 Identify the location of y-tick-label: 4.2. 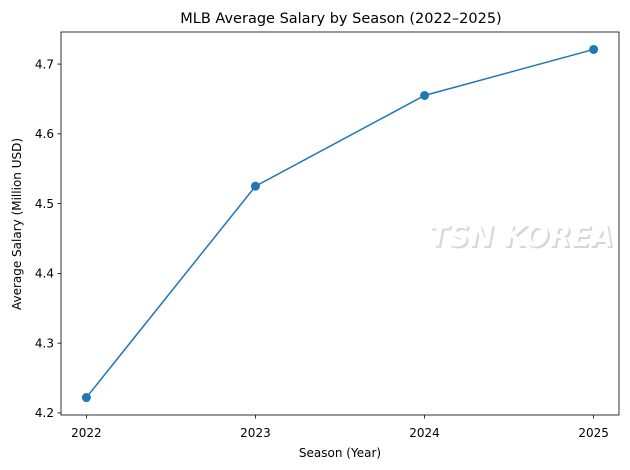
(44, 413).